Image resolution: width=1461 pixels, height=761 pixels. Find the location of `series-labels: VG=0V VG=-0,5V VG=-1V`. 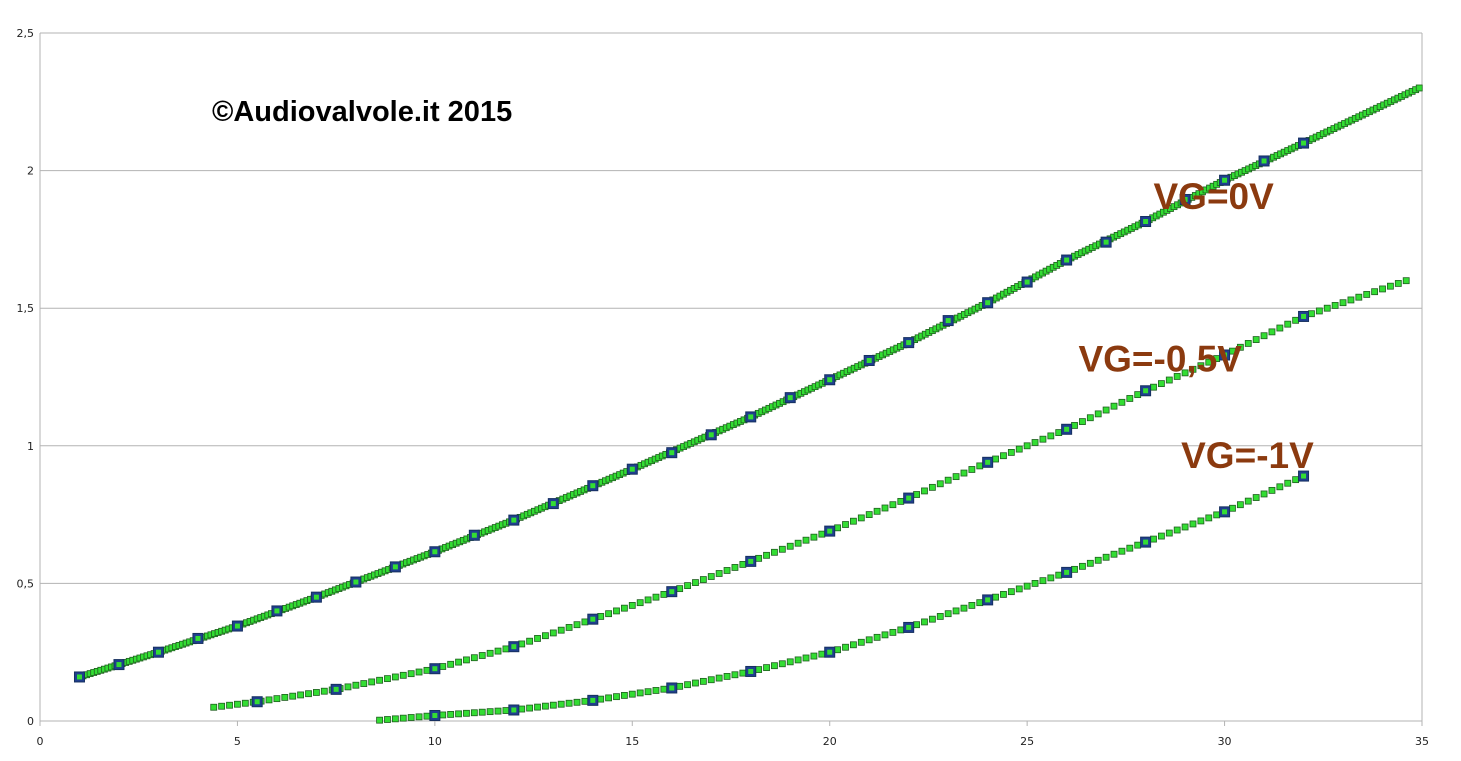

series-labels: VG=0V VG=-0,5V VG=-1V is located at coordinates (1196, 326).